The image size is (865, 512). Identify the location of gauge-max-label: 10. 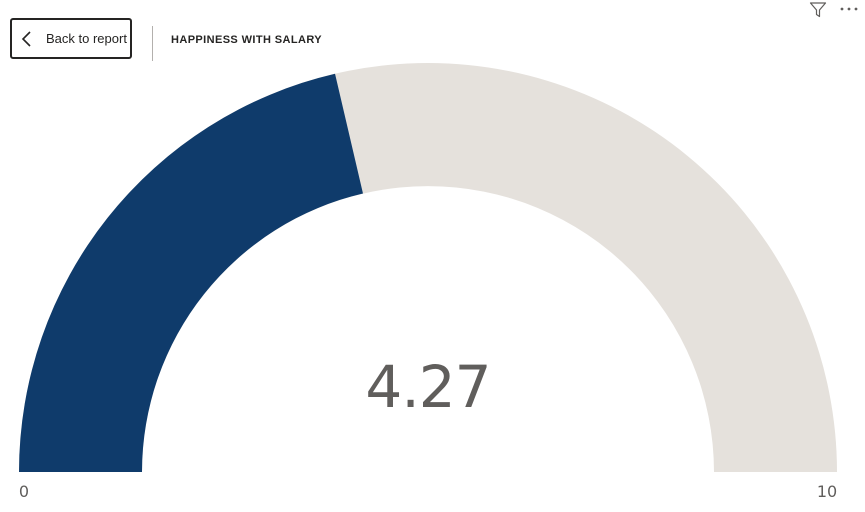
(827, 491).